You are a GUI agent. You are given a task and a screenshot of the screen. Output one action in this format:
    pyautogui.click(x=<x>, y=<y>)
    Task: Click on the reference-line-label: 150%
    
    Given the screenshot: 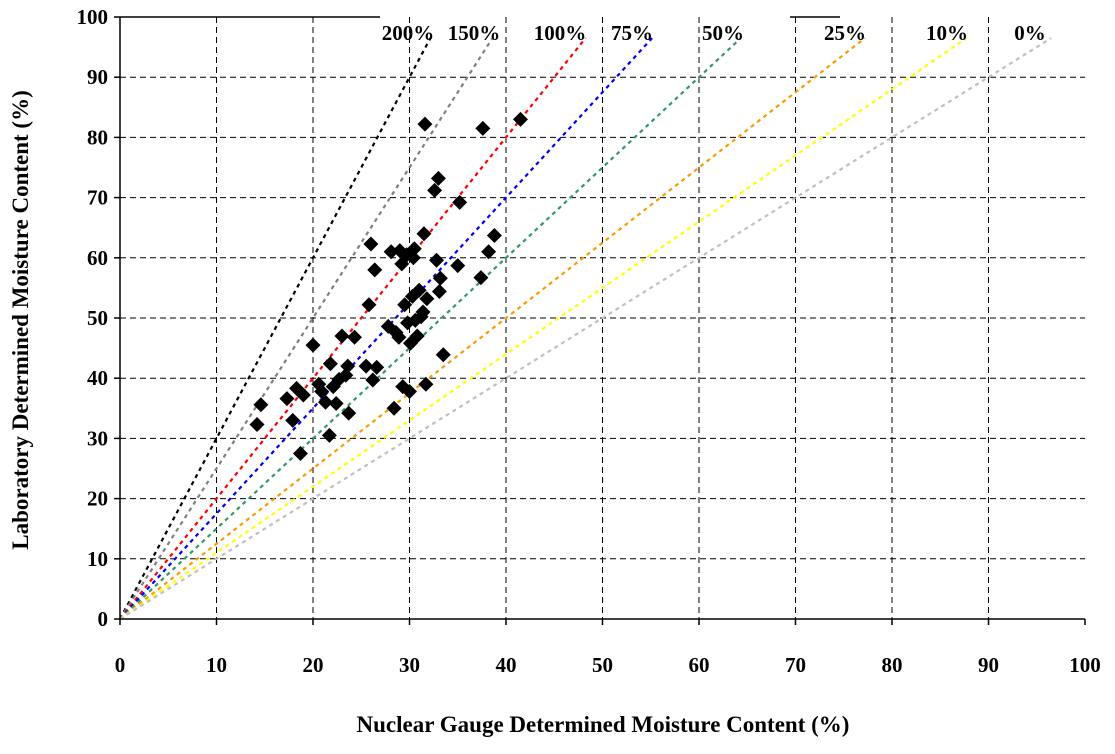 What is the action you would take?
    pyautogui.click(x=474, y=33)
    